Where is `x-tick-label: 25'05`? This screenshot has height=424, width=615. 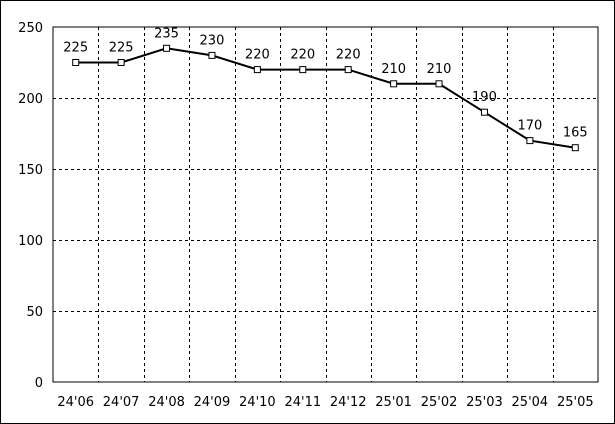
x-tick-label: 25'05 is located at coordinates (575, 402).